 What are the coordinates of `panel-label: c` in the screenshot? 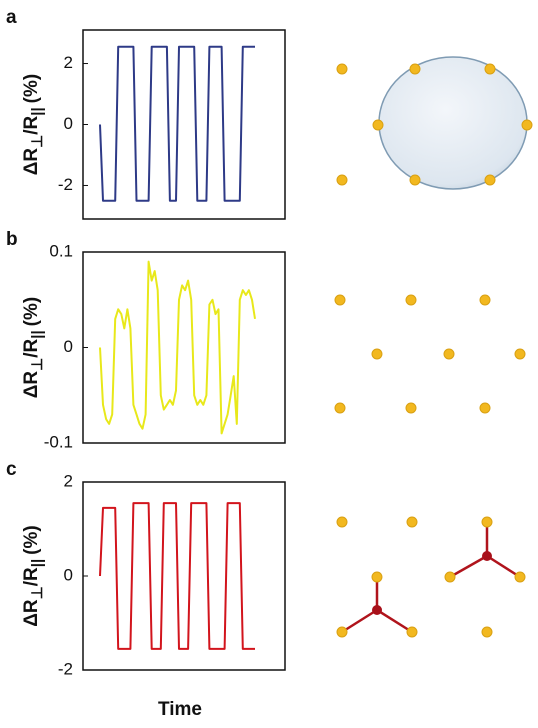 It's located at (11, 469).